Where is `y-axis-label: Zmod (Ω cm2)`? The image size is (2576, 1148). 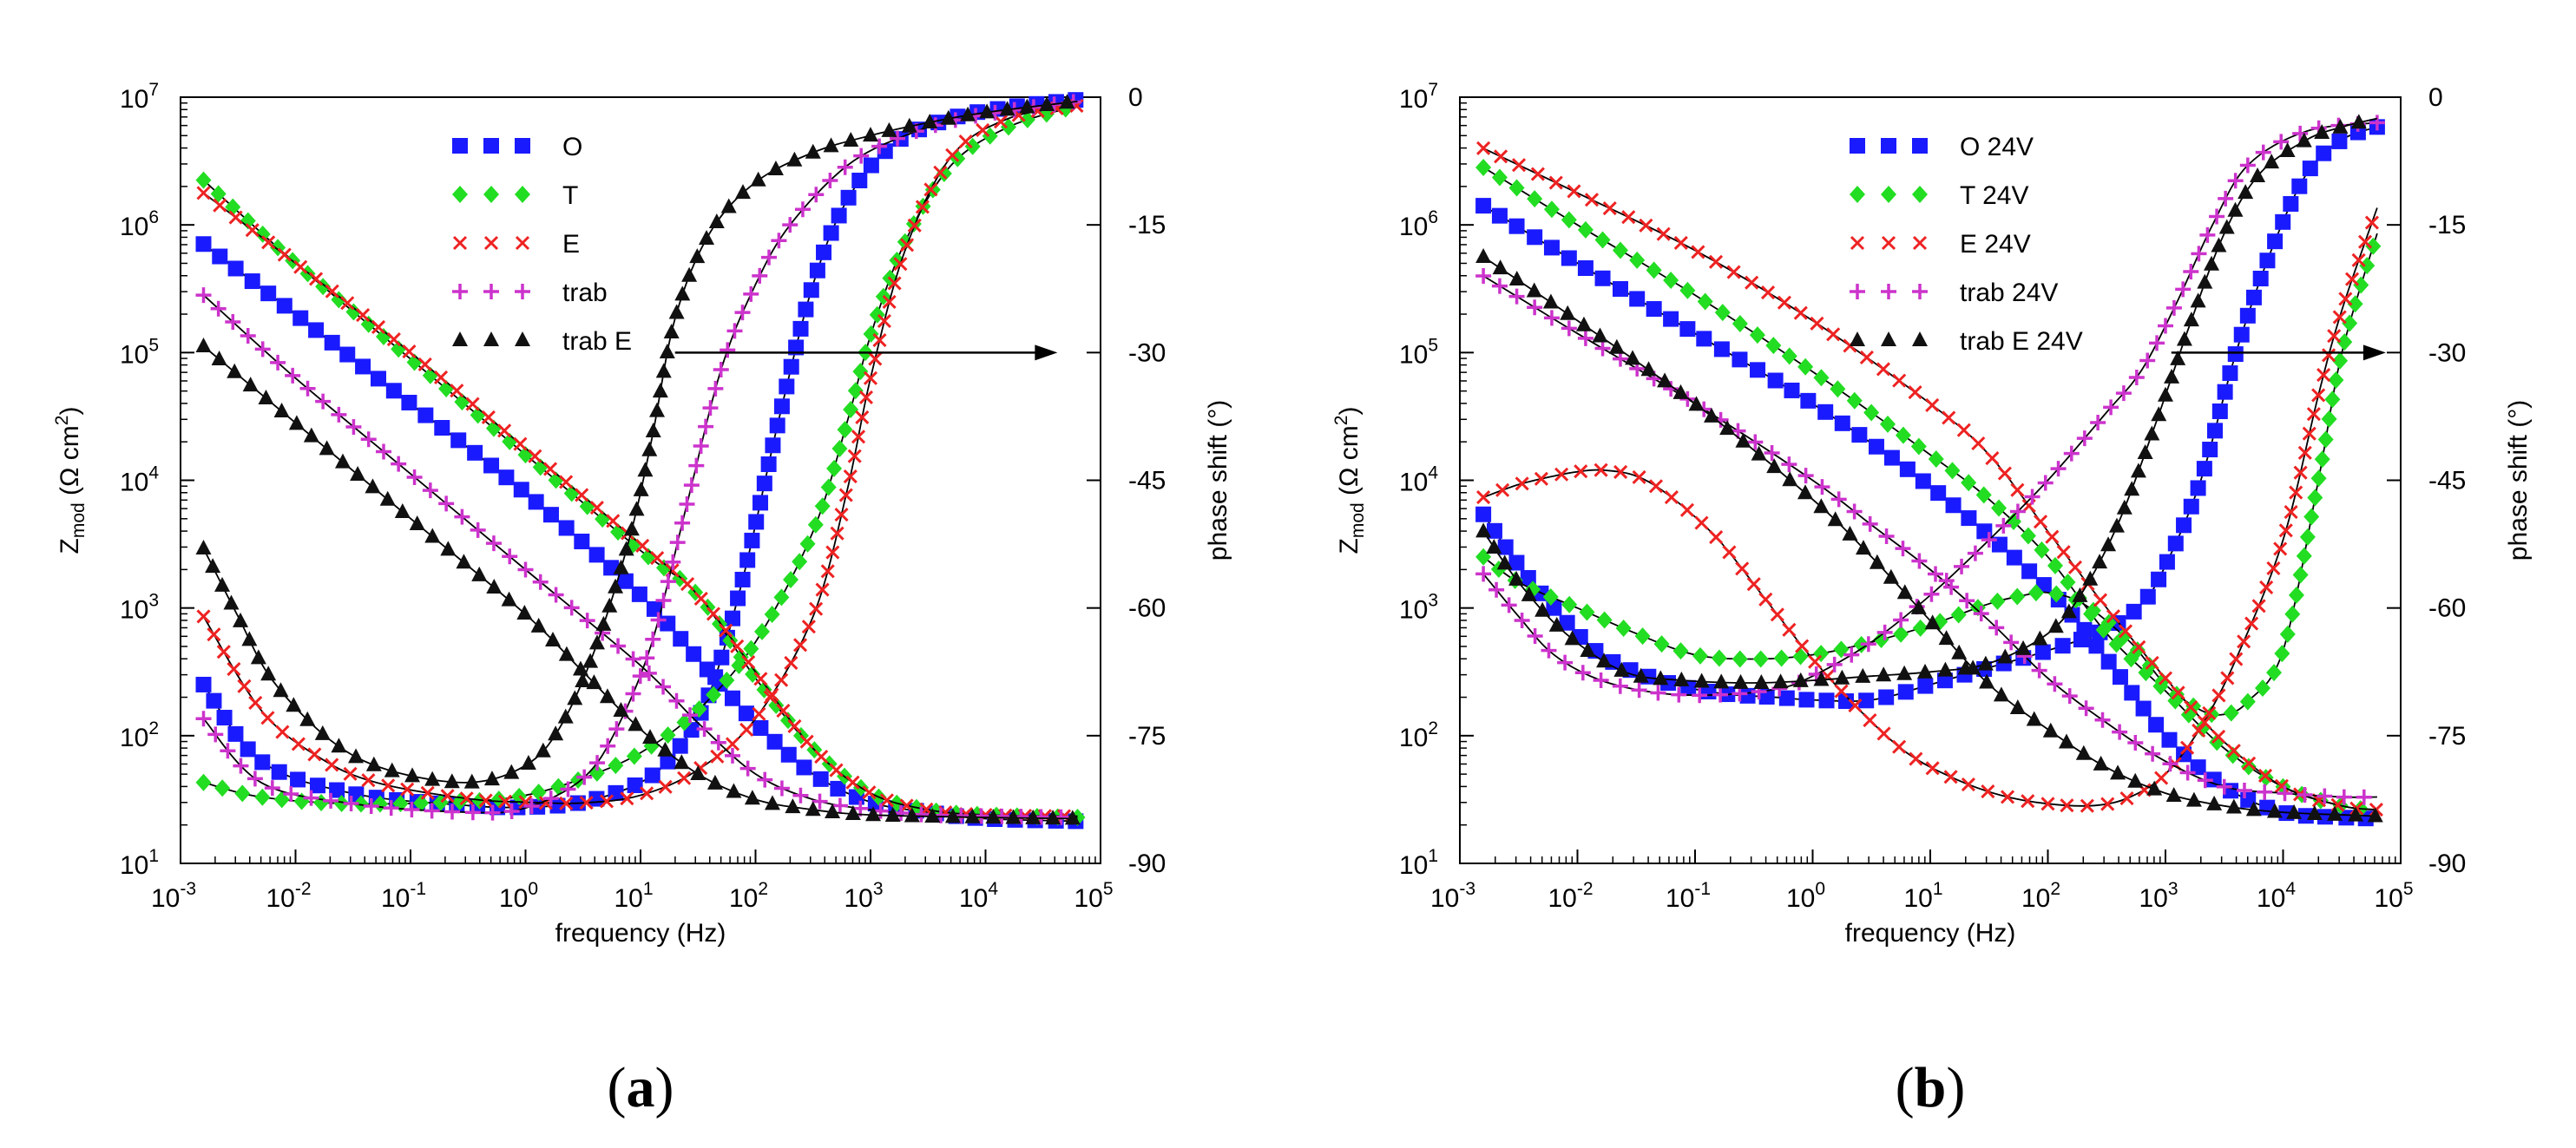 y-axis-label: Zmod (Ω cm2) is located at coordinates (70, 480).